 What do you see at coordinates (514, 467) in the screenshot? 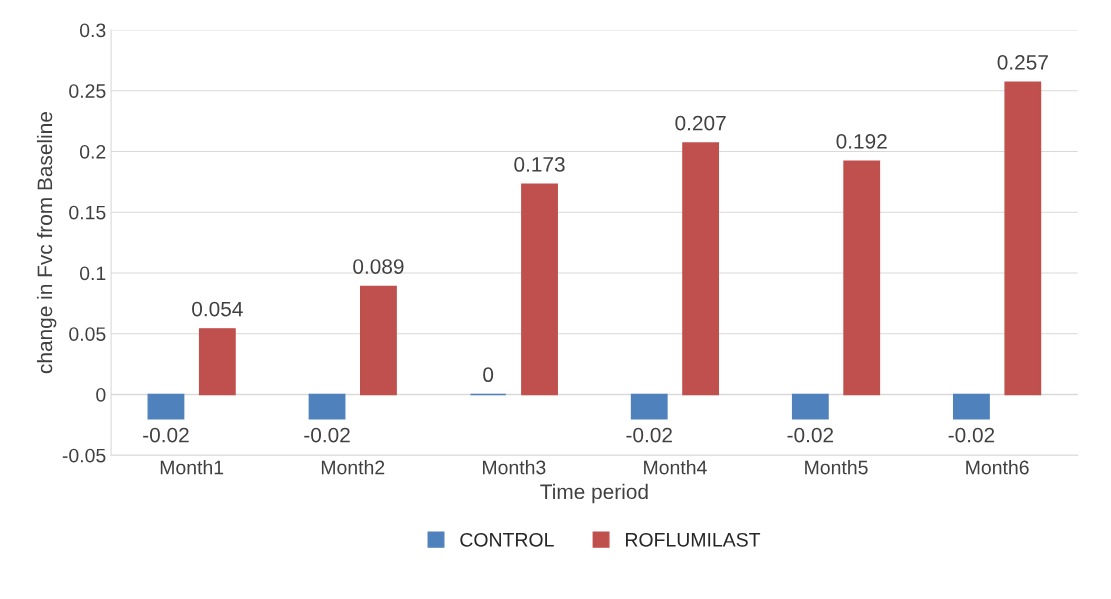
I see `x-tick-label: Month3` at bounding box center [514, 467].